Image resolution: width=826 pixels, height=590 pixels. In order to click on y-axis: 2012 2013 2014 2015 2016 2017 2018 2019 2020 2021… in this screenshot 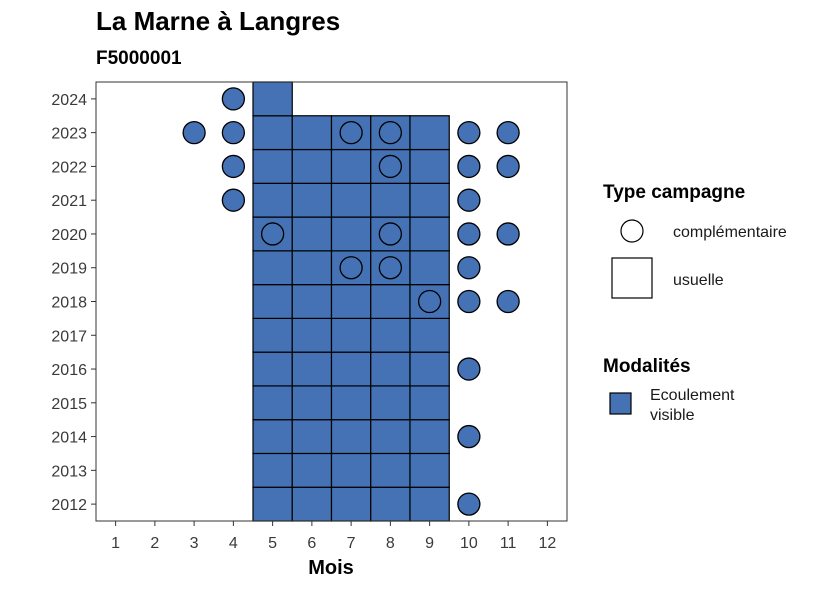, I will do `click(73, 303)`.